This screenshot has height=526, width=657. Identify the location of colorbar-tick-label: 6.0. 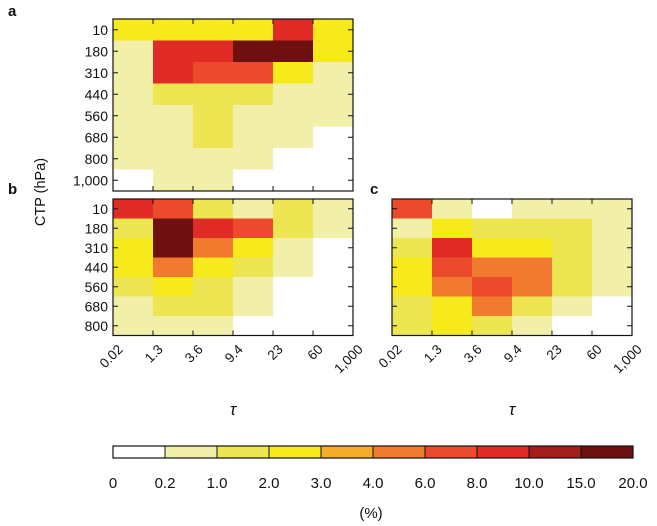
(425, 483).